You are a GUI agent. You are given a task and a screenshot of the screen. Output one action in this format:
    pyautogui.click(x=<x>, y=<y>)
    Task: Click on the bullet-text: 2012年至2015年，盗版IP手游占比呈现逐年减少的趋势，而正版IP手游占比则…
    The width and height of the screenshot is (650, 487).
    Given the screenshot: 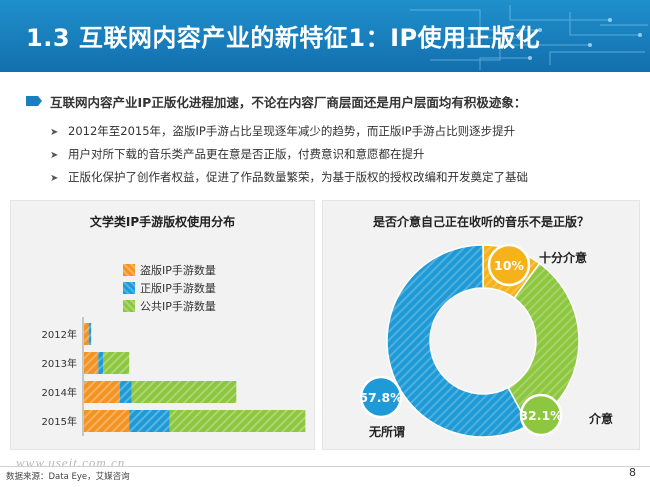 What is the action you would take?
    pyautogui.click(x=292, y=131)
    